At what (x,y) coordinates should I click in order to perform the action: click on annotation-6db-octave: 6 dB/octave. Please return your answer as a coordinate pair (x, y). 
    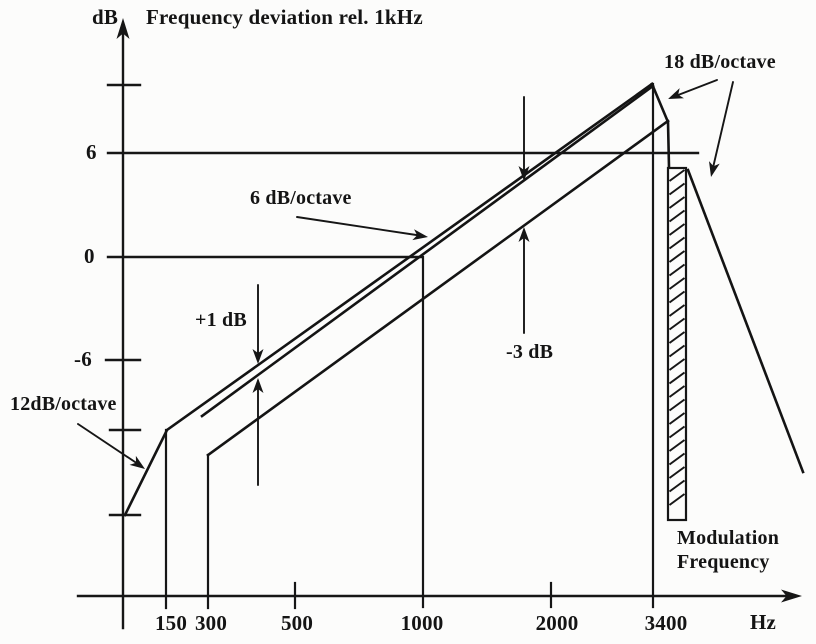
    Looking at the image, I should click on (301, 198).